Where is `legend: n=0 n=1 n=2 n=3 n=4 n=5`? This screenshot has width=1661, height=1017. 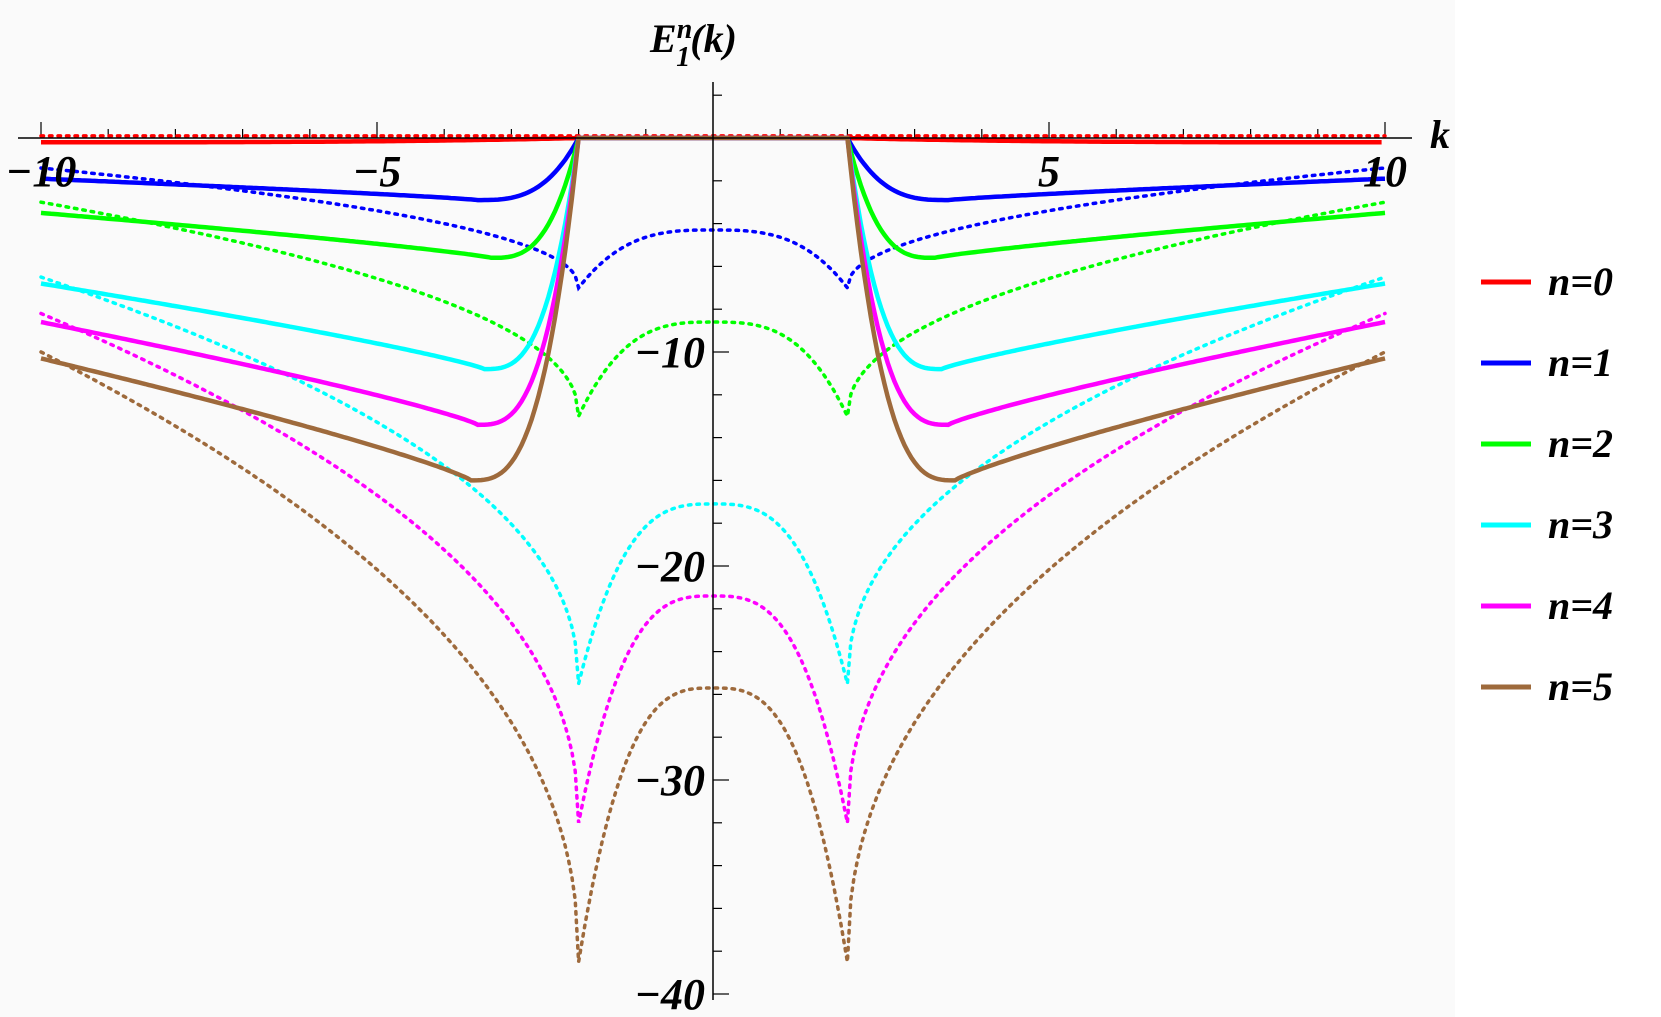 legend: n=0 n=1 n=2 n=3 n=4 n=5 is located at coordinates (1547, 484).